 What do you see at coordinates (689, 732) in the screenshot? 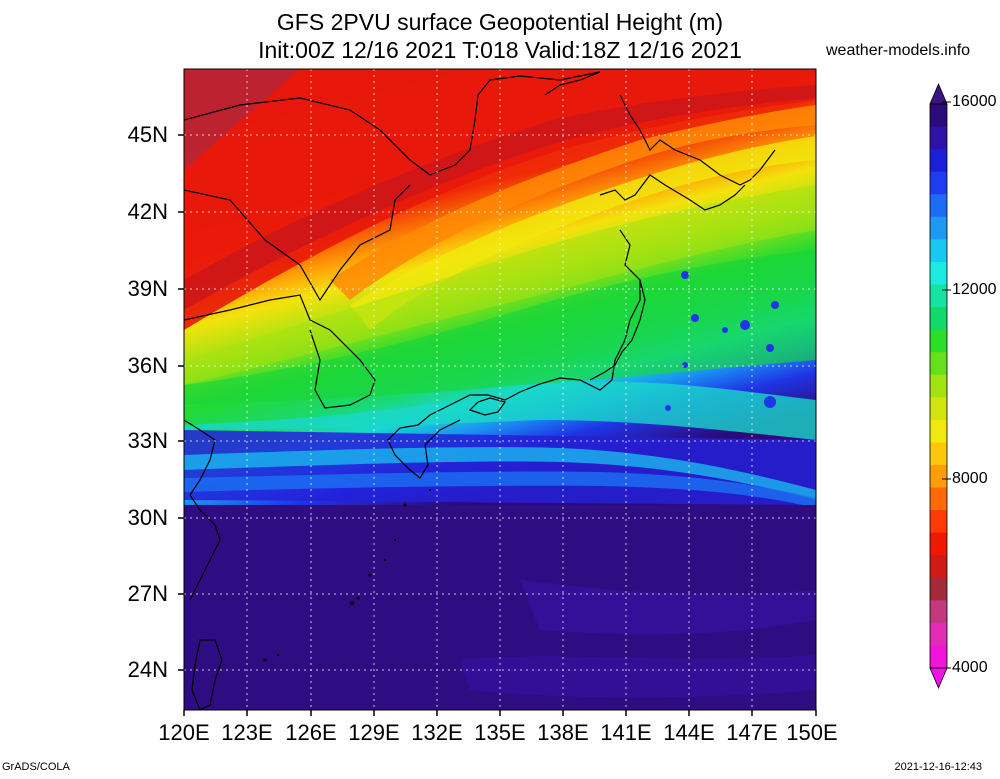
I see `lon-label: 144E` at bounding box center [689, 732].